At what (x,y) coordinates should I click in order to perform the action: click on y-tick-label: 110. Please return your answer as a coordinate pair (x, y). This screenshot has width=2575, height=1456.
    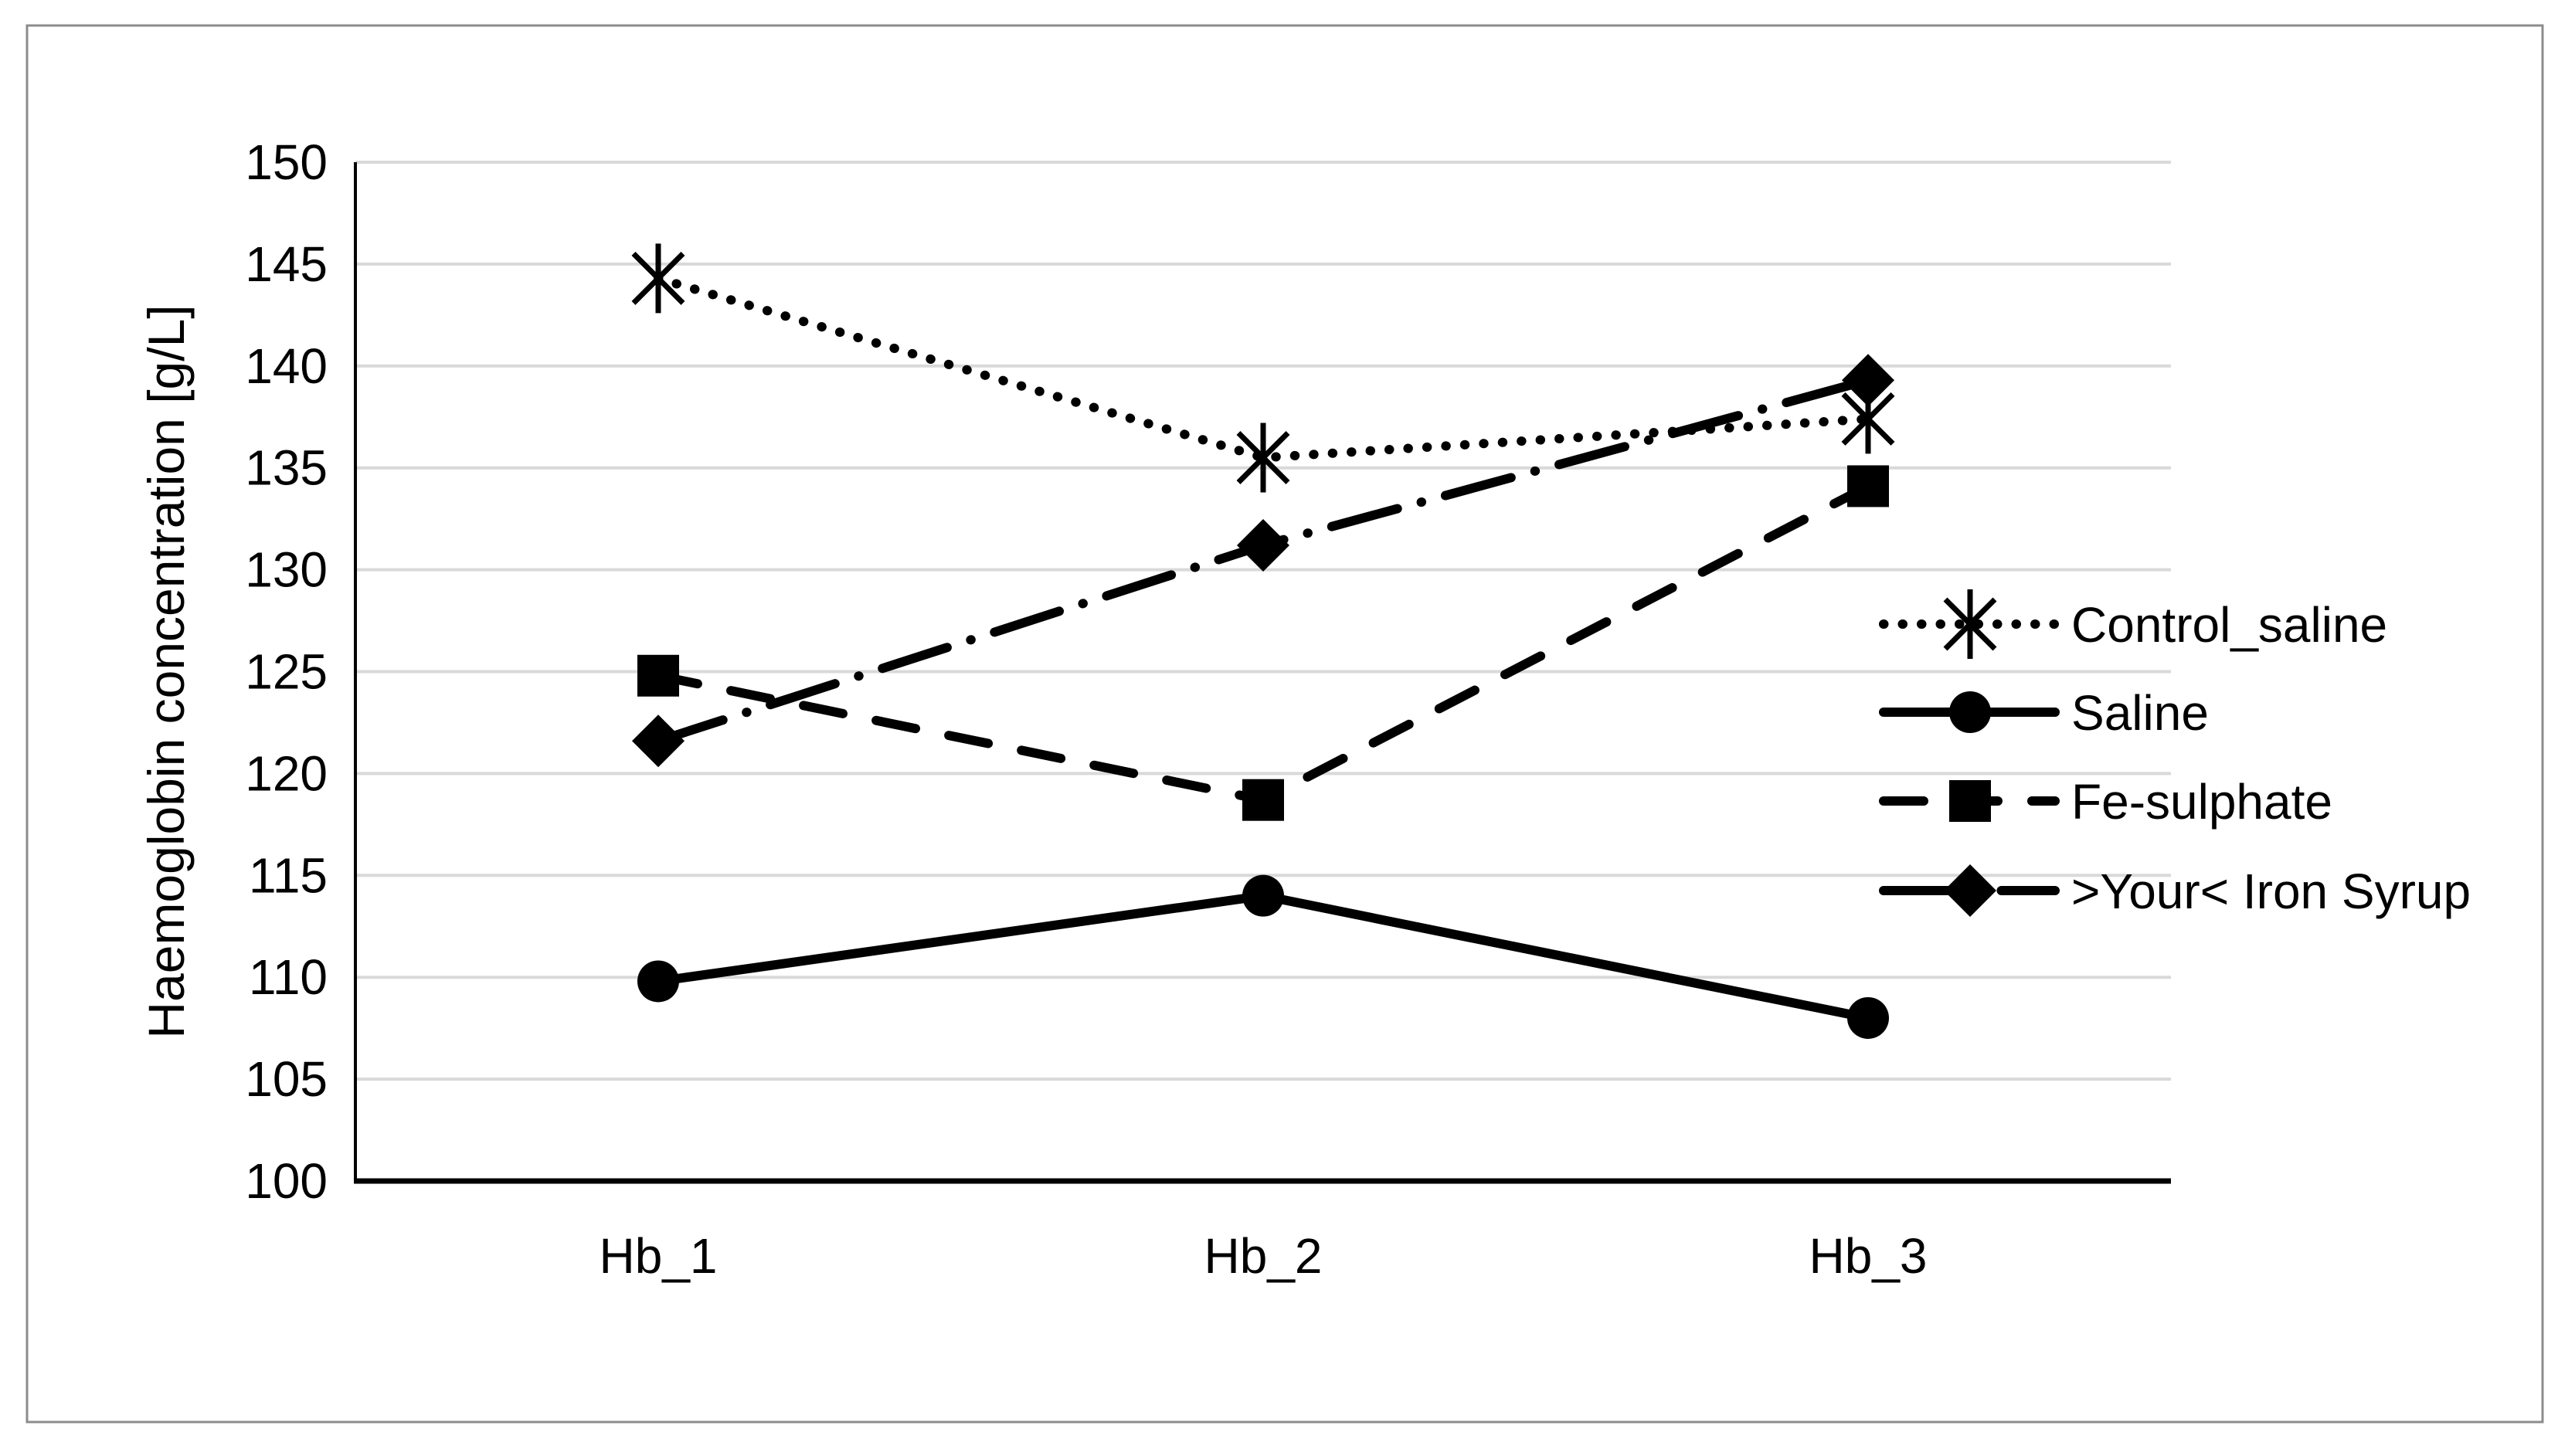
    Looking at the image, I should click on (288, 977).